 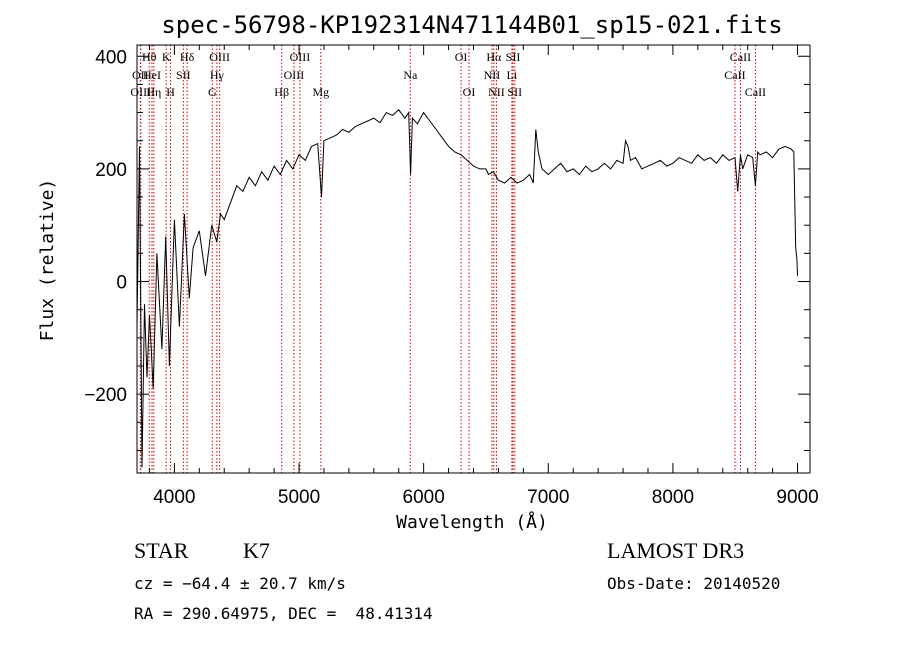 I want to click on spectral-line-label: Hα, so click(x=494, y=57).